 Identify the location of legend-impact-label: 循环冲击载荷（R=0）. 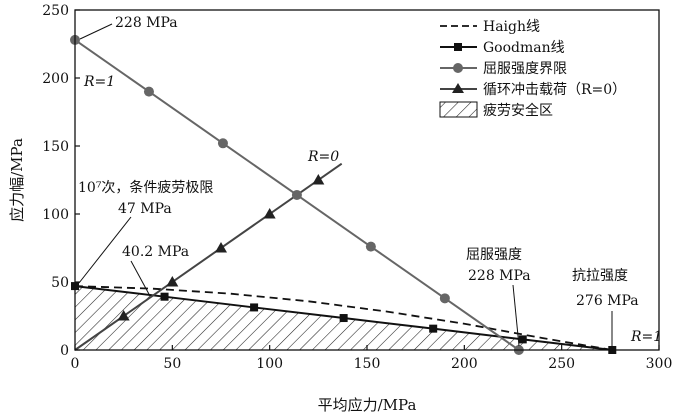
(554, 90).